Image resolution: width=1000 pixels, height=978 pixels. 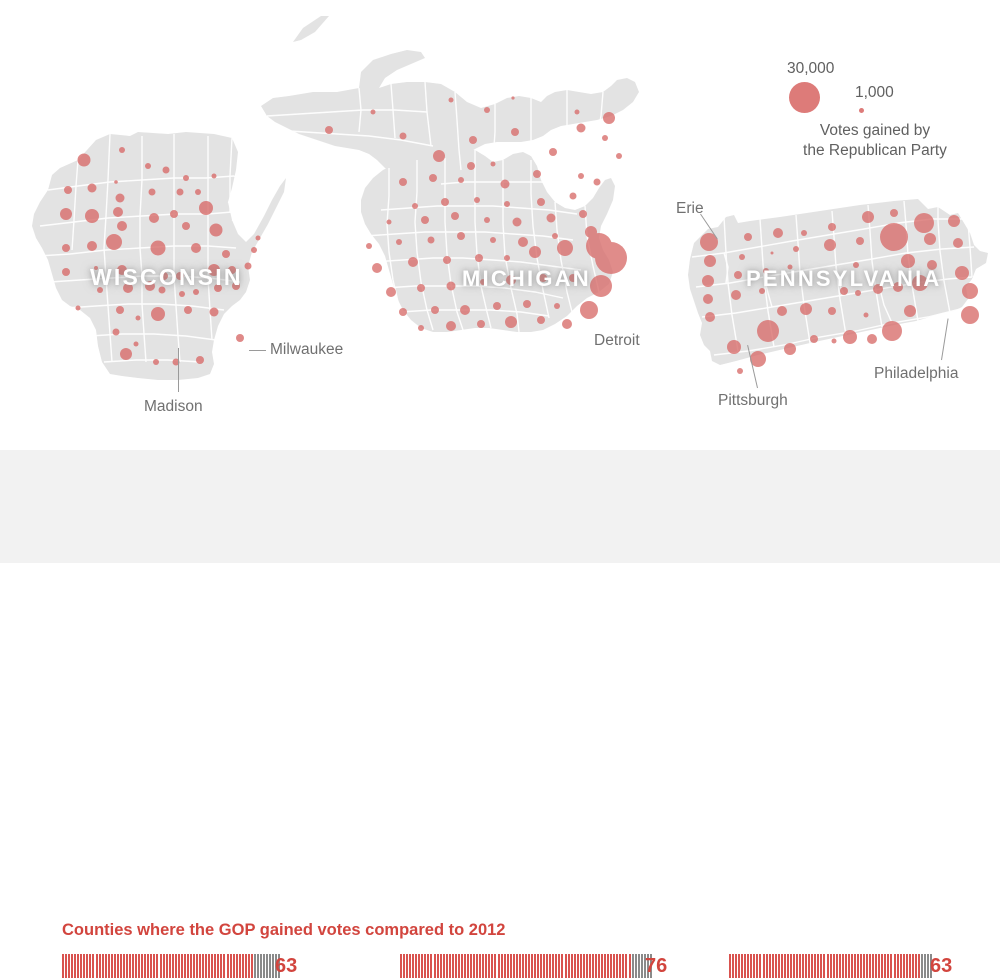 What do you see at coordinates (840, 295) in the screenshot?
I see `map-pennsylvania` at bounding box center [840, 295].